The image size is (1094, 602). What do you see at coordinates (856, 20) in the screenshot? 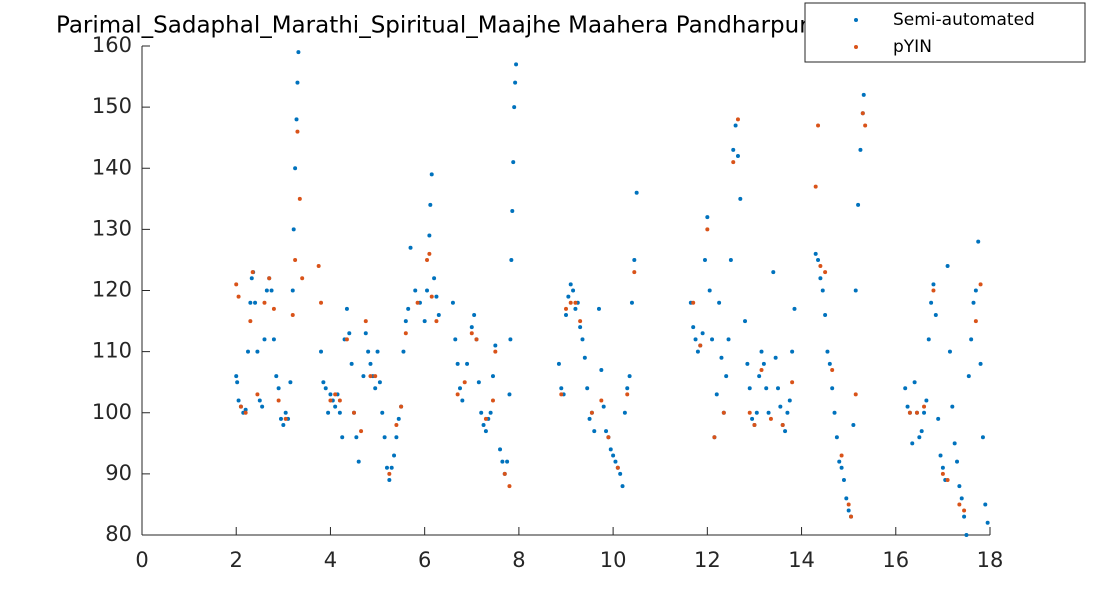
I see `legend-marker` at bounding box center [856, 20].